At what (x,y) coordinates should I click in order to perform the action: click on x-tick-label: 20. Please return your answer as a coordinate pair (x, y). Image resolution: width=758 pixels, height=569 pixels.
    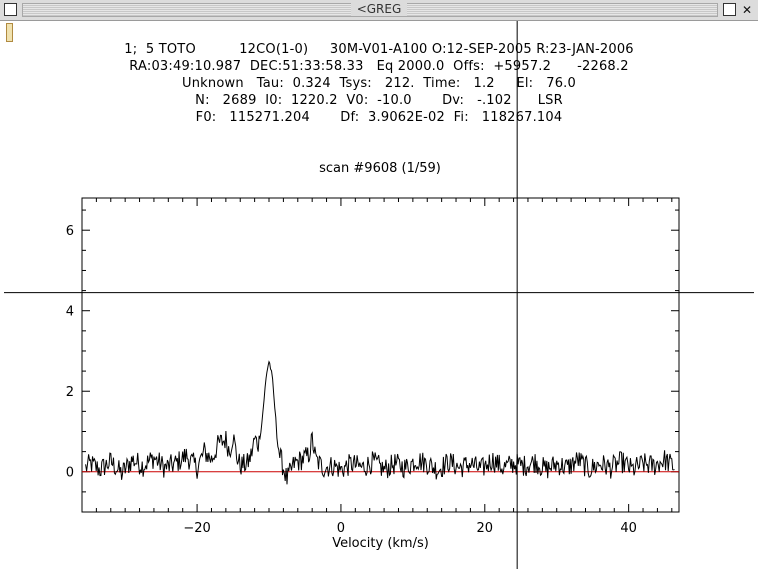
    Looking at the image, I should click on (485, 528).